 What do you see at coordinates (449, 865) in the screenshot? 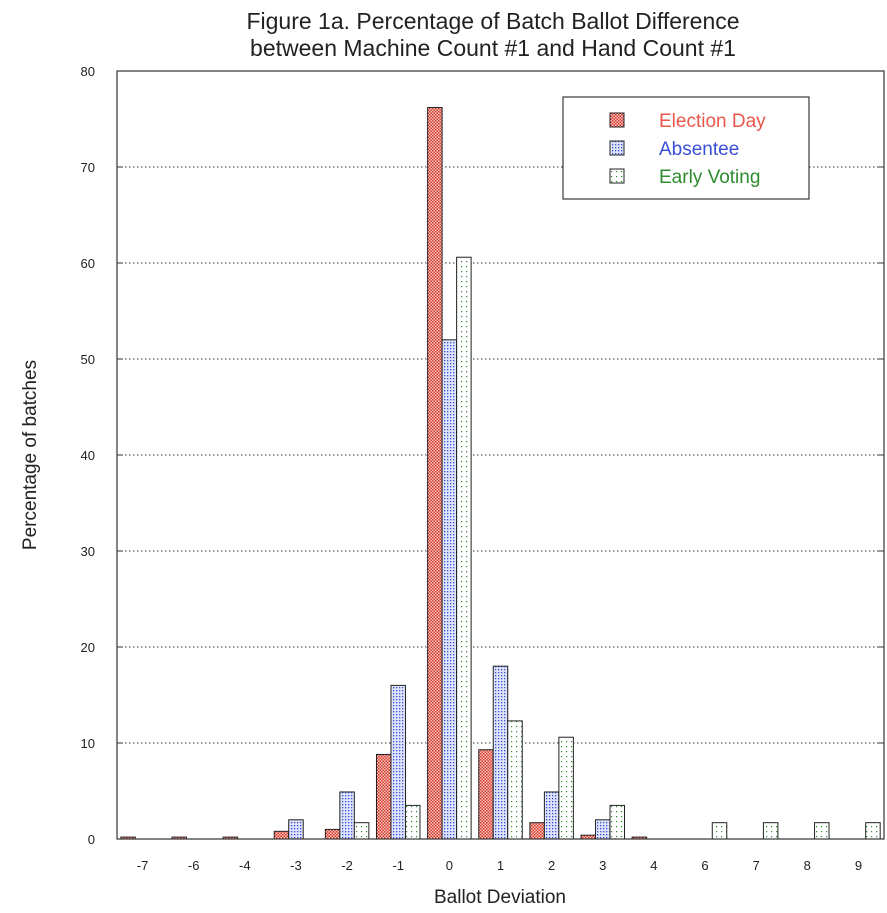
I see `x-tick-label: 0` at bounding box center [449, 865].